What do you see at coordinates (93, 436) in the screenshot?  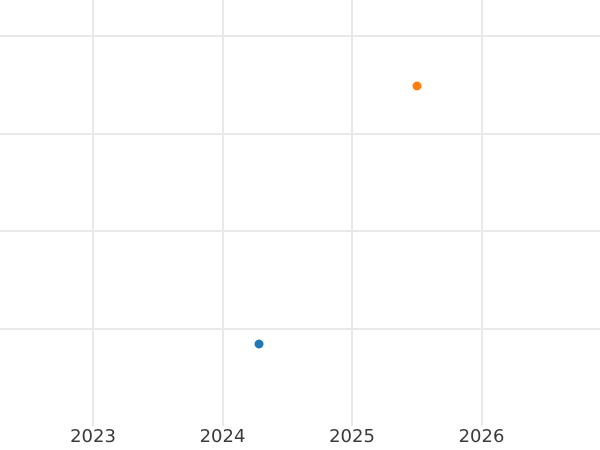 I see `x-tick-label: 2023` at bounding box center [93, 436].